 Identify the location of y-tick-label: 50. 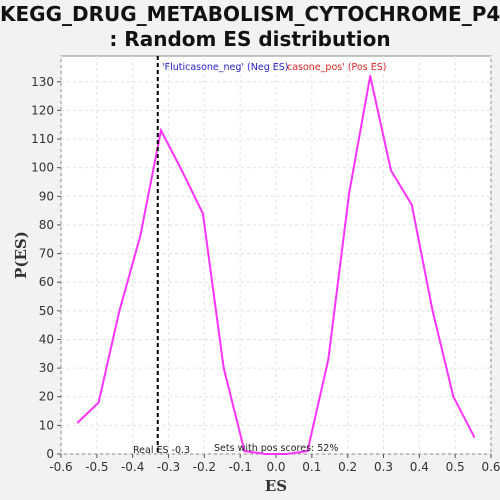
(46, 311).